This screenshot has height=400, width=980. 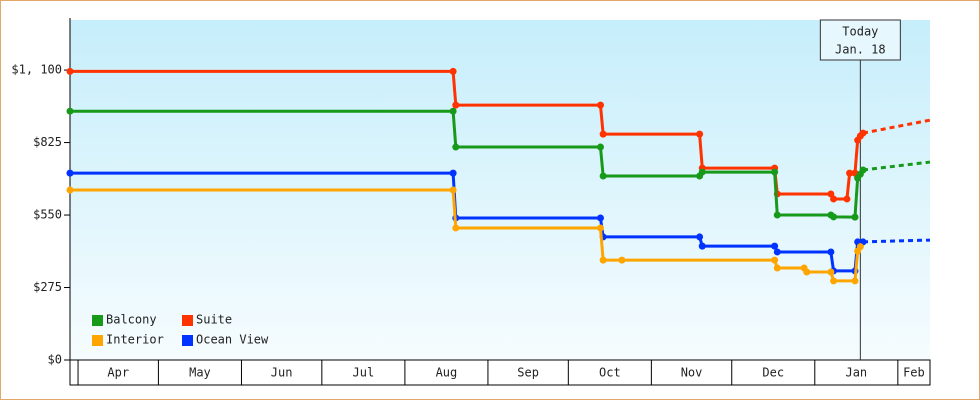 I want to click on today-box, so click(x=860, y=40).